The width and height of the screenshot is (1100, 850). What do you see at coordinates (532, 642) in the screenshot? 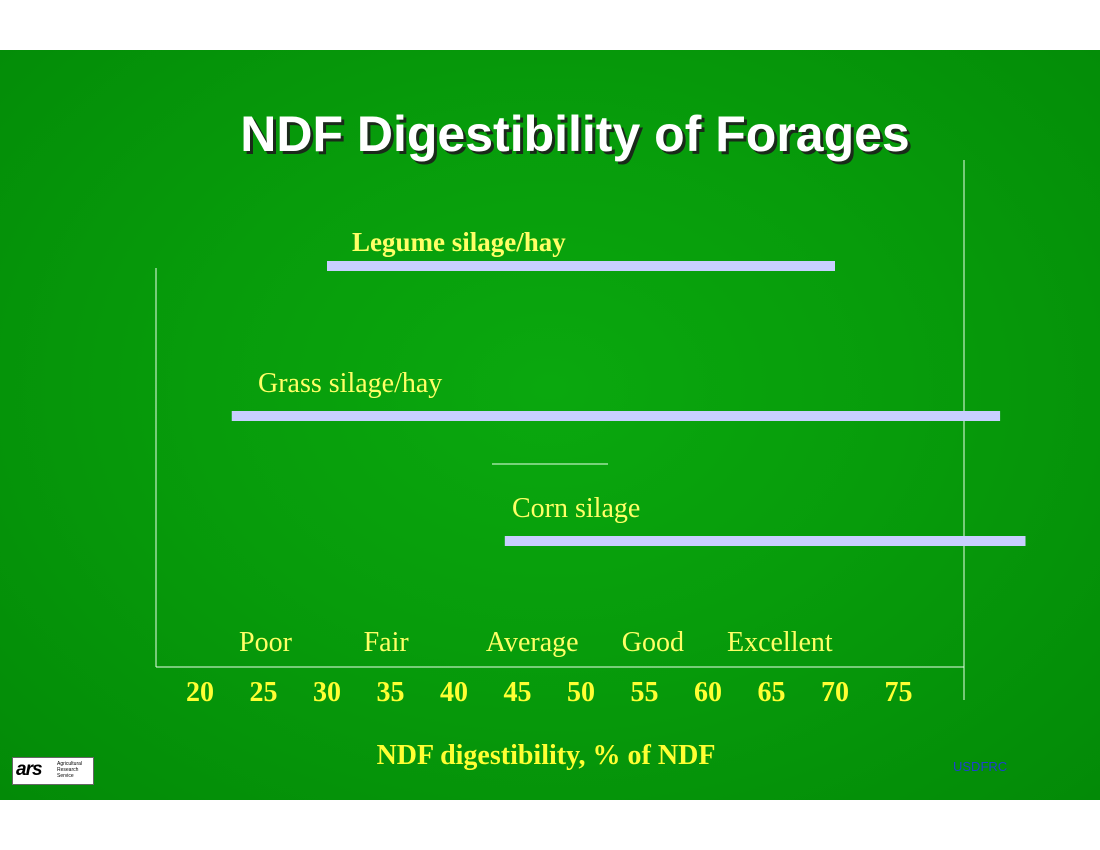
I see `quality-category-label: Average` at bounding box center [532, 642].